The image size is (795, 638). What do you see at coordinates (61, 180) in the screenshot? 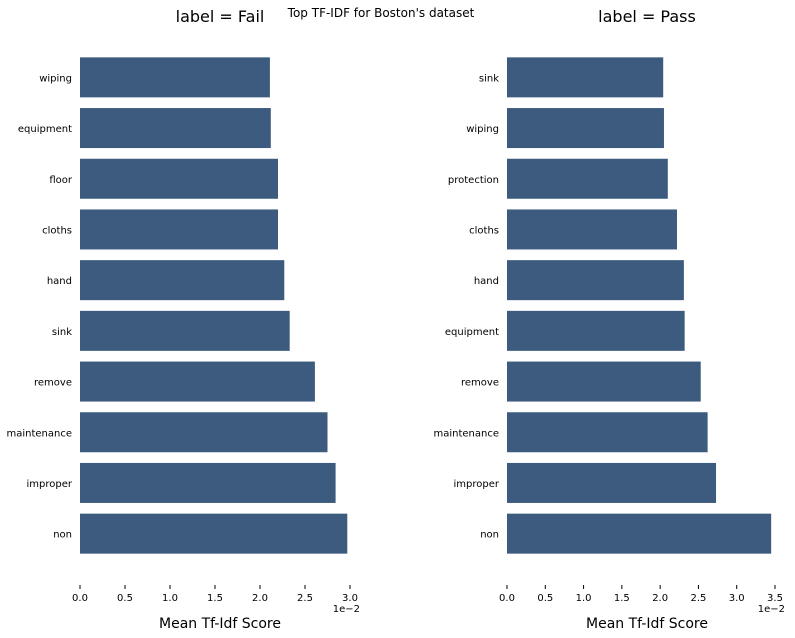
I see `category-label: floor` at bounding box center [61, 180].